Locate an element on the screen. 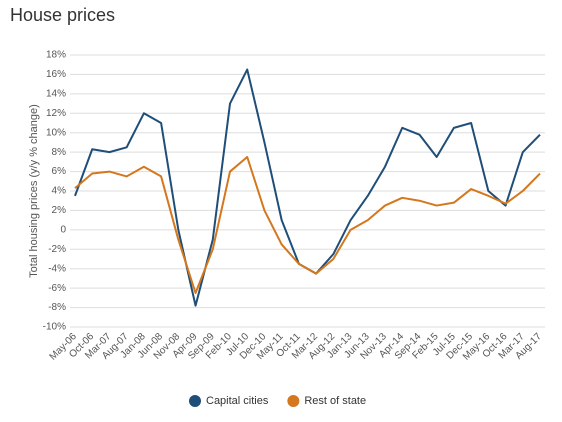 The height and width of the screenshot is (422, 562). y-tick-label: 2% is located at coordinates (59, 210).